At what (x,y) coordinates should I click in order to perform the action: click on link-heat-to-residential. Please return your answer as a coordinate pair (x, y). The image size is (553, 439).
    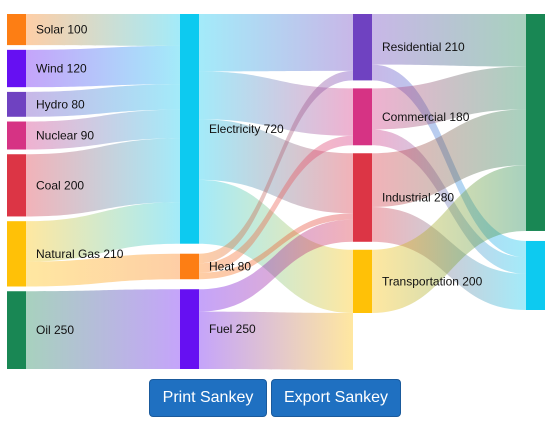
    Looking at the image, I should click on (276, 167).